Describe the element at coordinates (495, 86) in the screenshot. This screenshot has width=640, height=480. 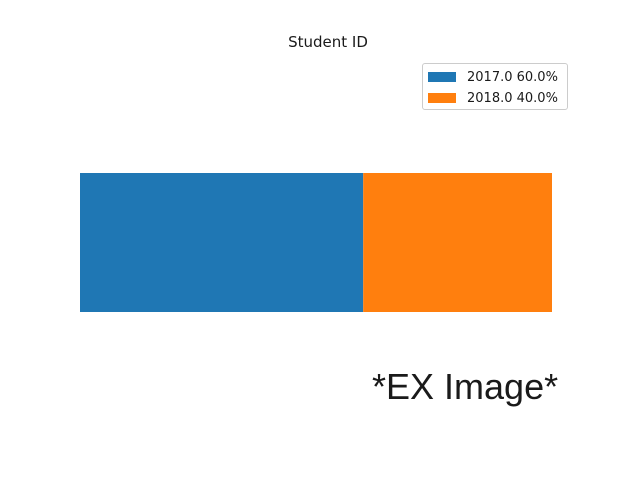
I see `legend: 2017.0 60.0% 2018.0 40.0%` at that location.